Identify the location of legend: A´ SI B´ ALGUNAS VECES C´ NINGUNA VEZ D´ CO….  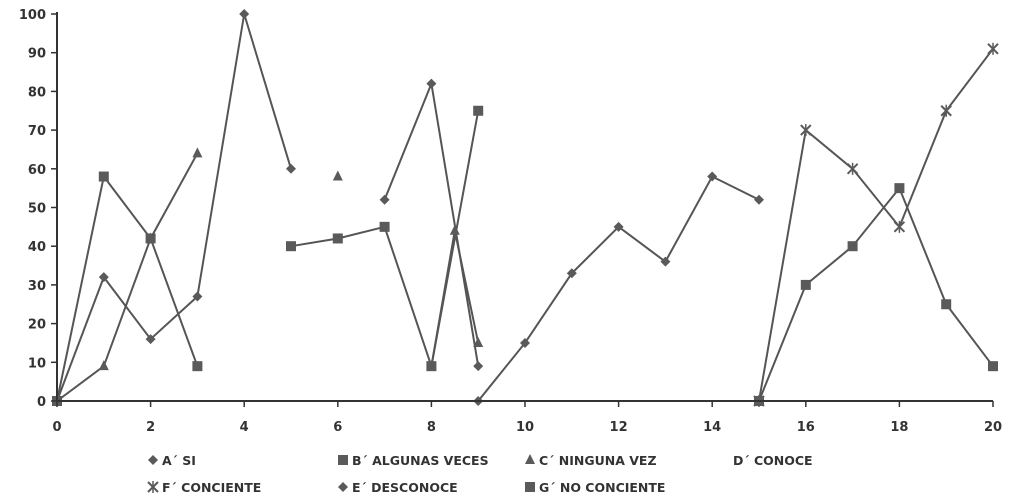
(480, 474).